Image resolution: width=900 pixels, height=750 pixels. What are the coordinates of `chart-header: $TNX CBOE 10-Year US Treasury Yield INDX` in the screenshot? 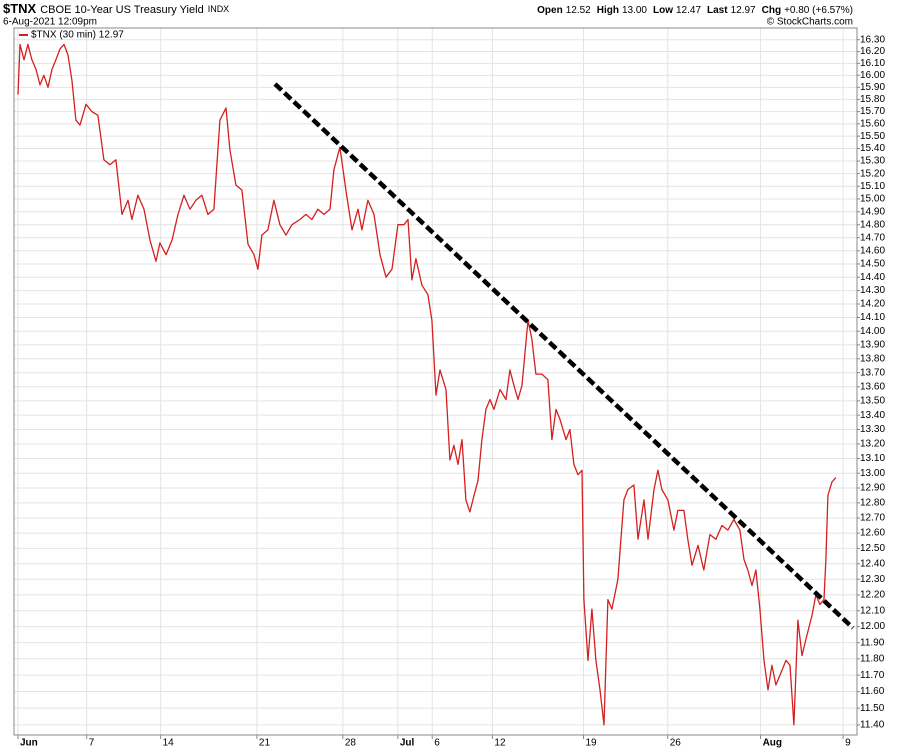 It's located at (116, 8).